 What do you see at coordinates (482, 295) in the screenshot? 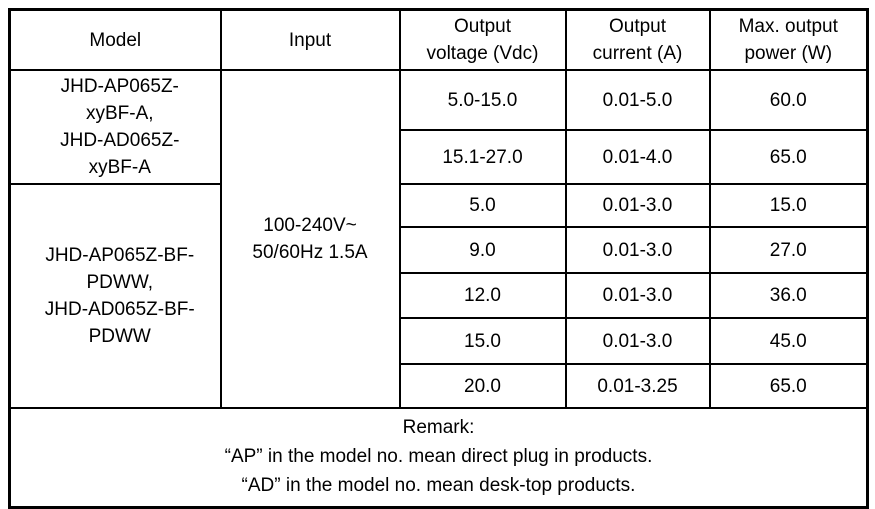
I see `voltage-cell: 12.0` at bounding box center [482, 295].